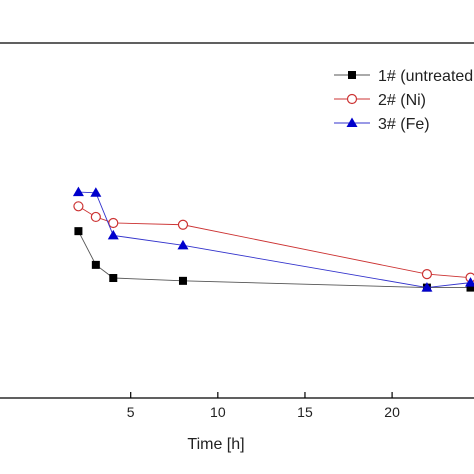 The height and width of the screenshot is (474, 474). I want to click on legend-item: 1# (untreated, so click(403, 76).